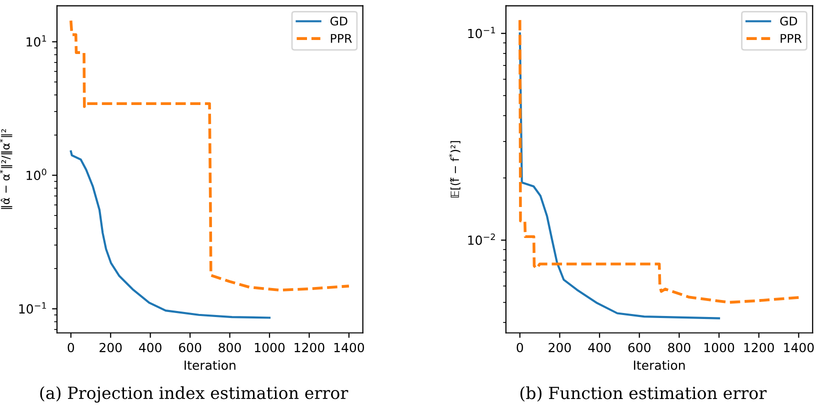 This screenshot has height=413, width=820. Describe the element at coordinates (36, 174) in the screenshot. I see `y-tick-label: 10$^{0}$` at that location.